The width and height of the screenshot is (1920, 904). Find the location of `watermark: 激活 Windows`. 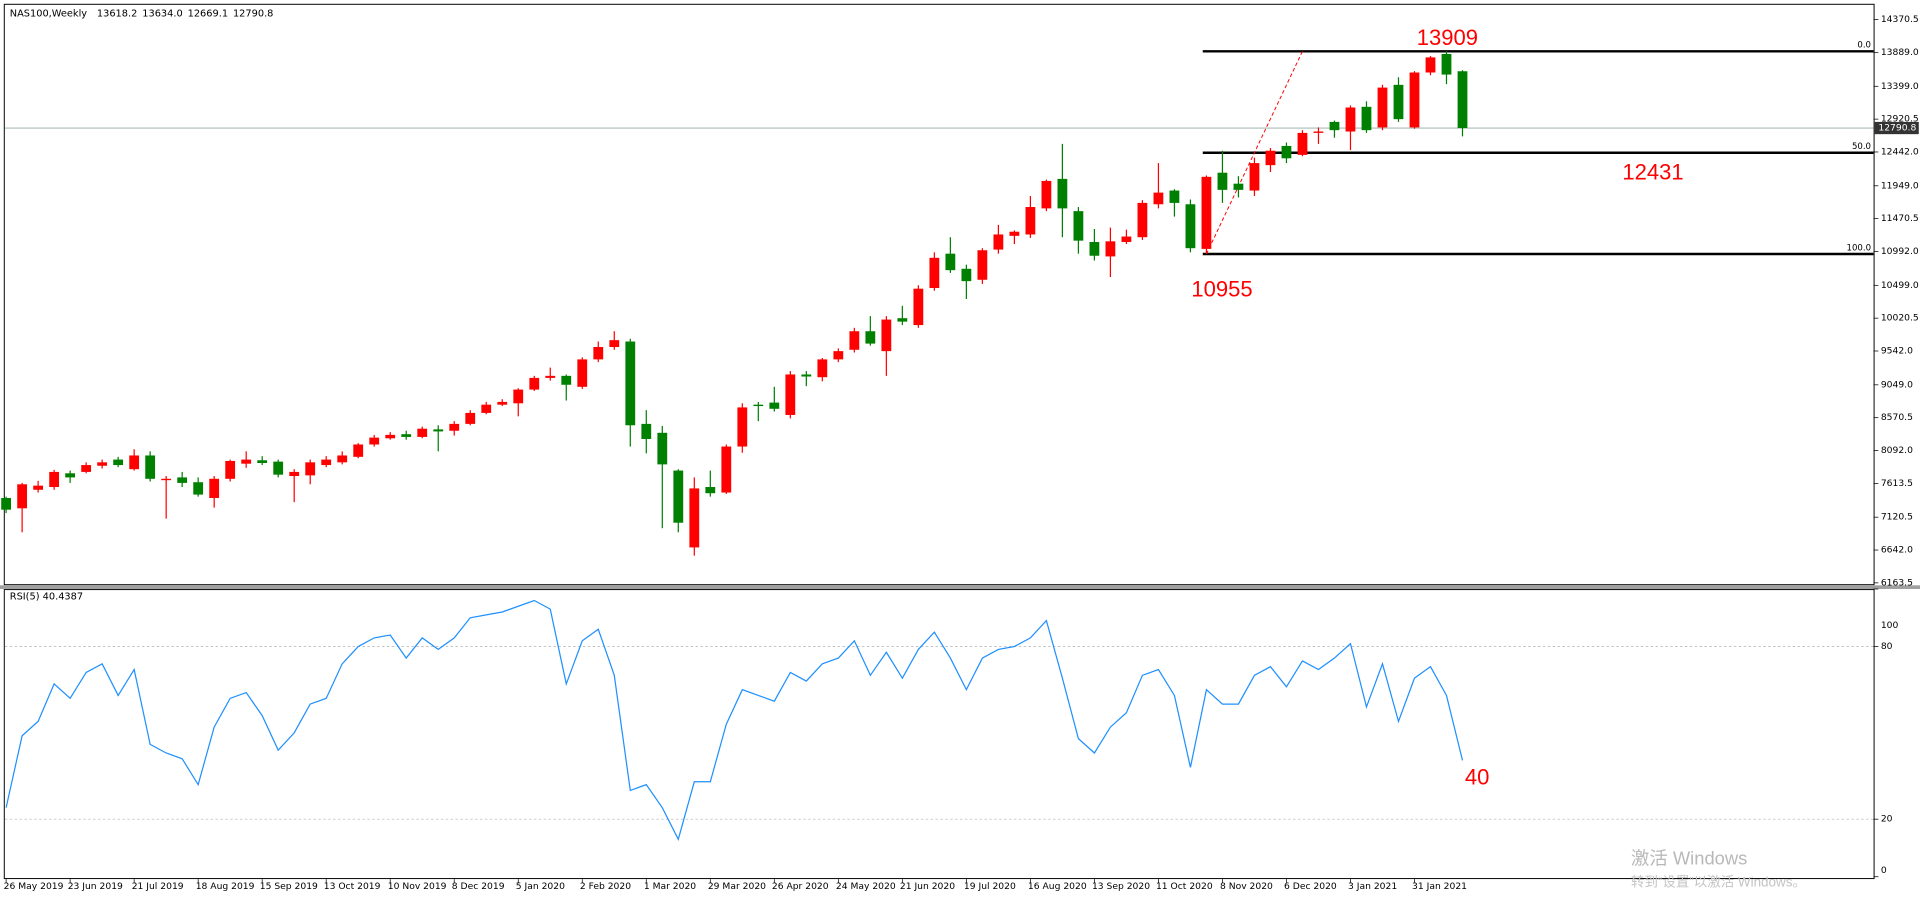

watermark: 激活 Windows is located at coordinates (1689, 857).